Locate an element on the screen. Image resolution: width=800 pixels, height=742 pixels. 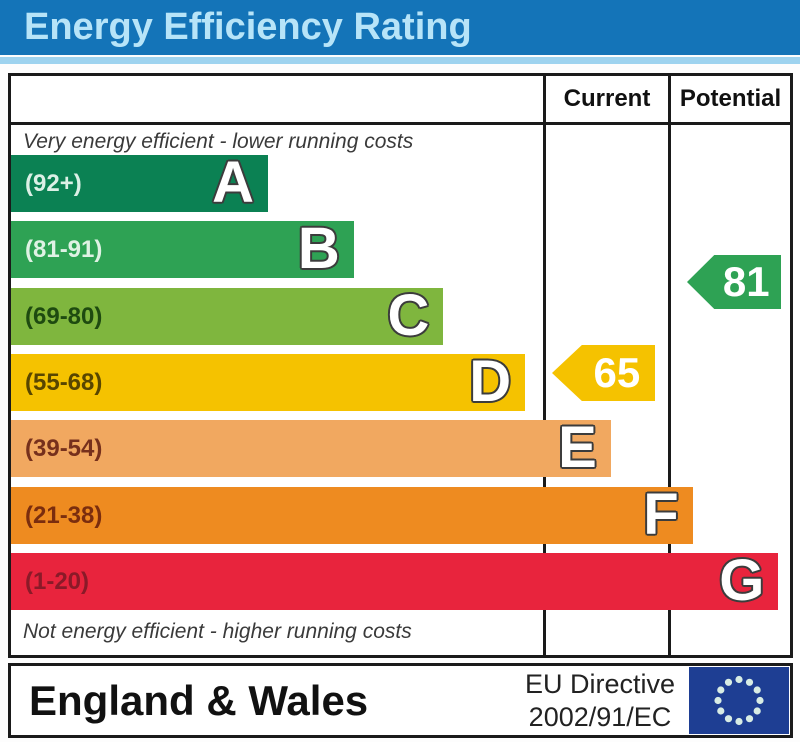
band-f-range: (21-38) is located at coordinates (64, 515).